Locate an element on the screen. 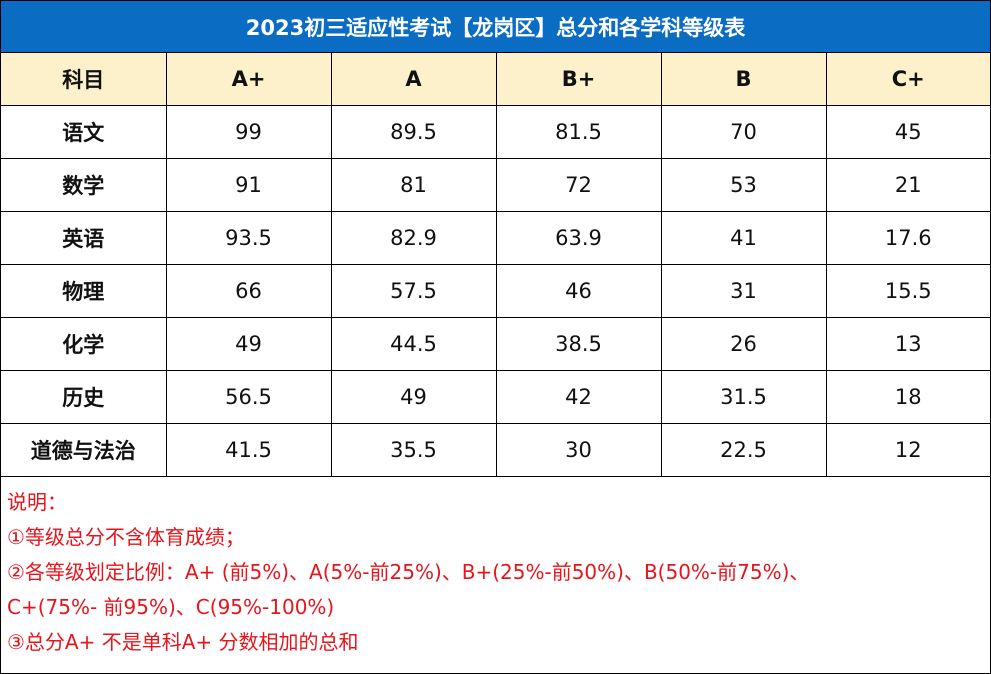  score-cell: 93.5 is located at coordinates (248, 238).